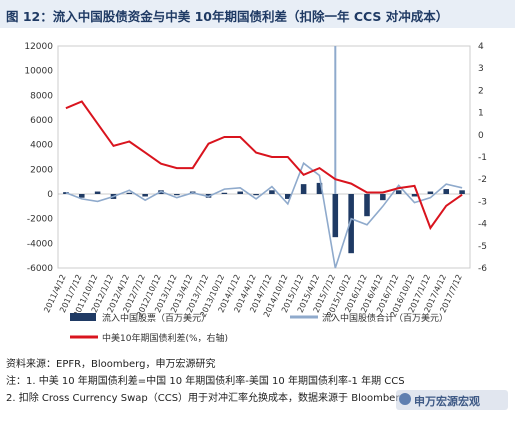 Image resolution: width=515 pixels, height=424 pixels. I want to click on title-bar, so click(257, 14).